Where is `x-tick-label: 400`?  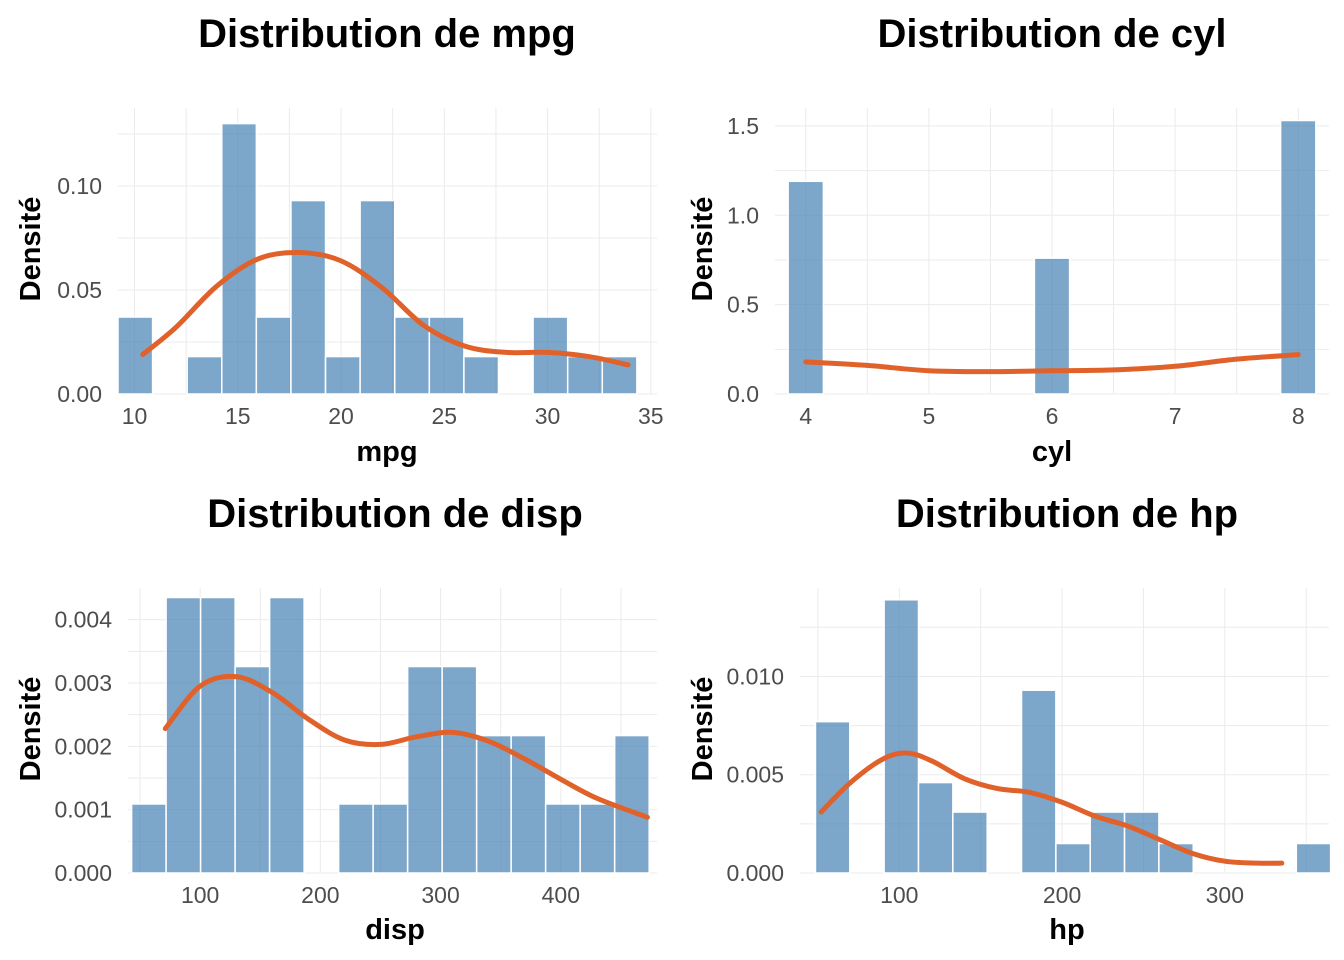 x-tick-label: 400 is located at coordinates (561, 895).